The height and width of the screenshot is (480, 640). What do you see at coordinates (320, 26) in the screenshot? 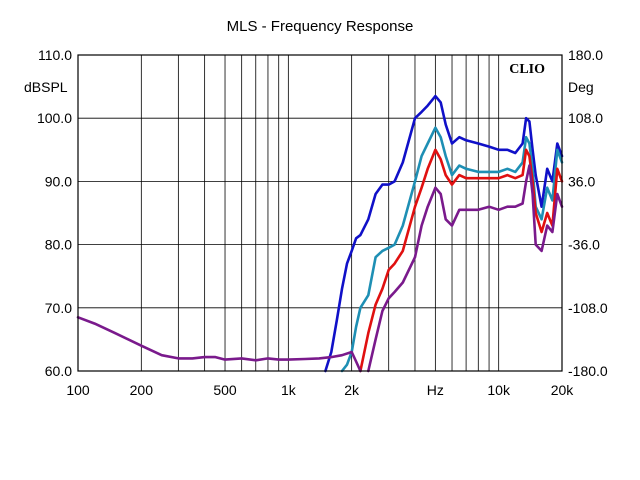
I see `chart-title: MLS - Frequency Response` at bounding box center [320, 26].